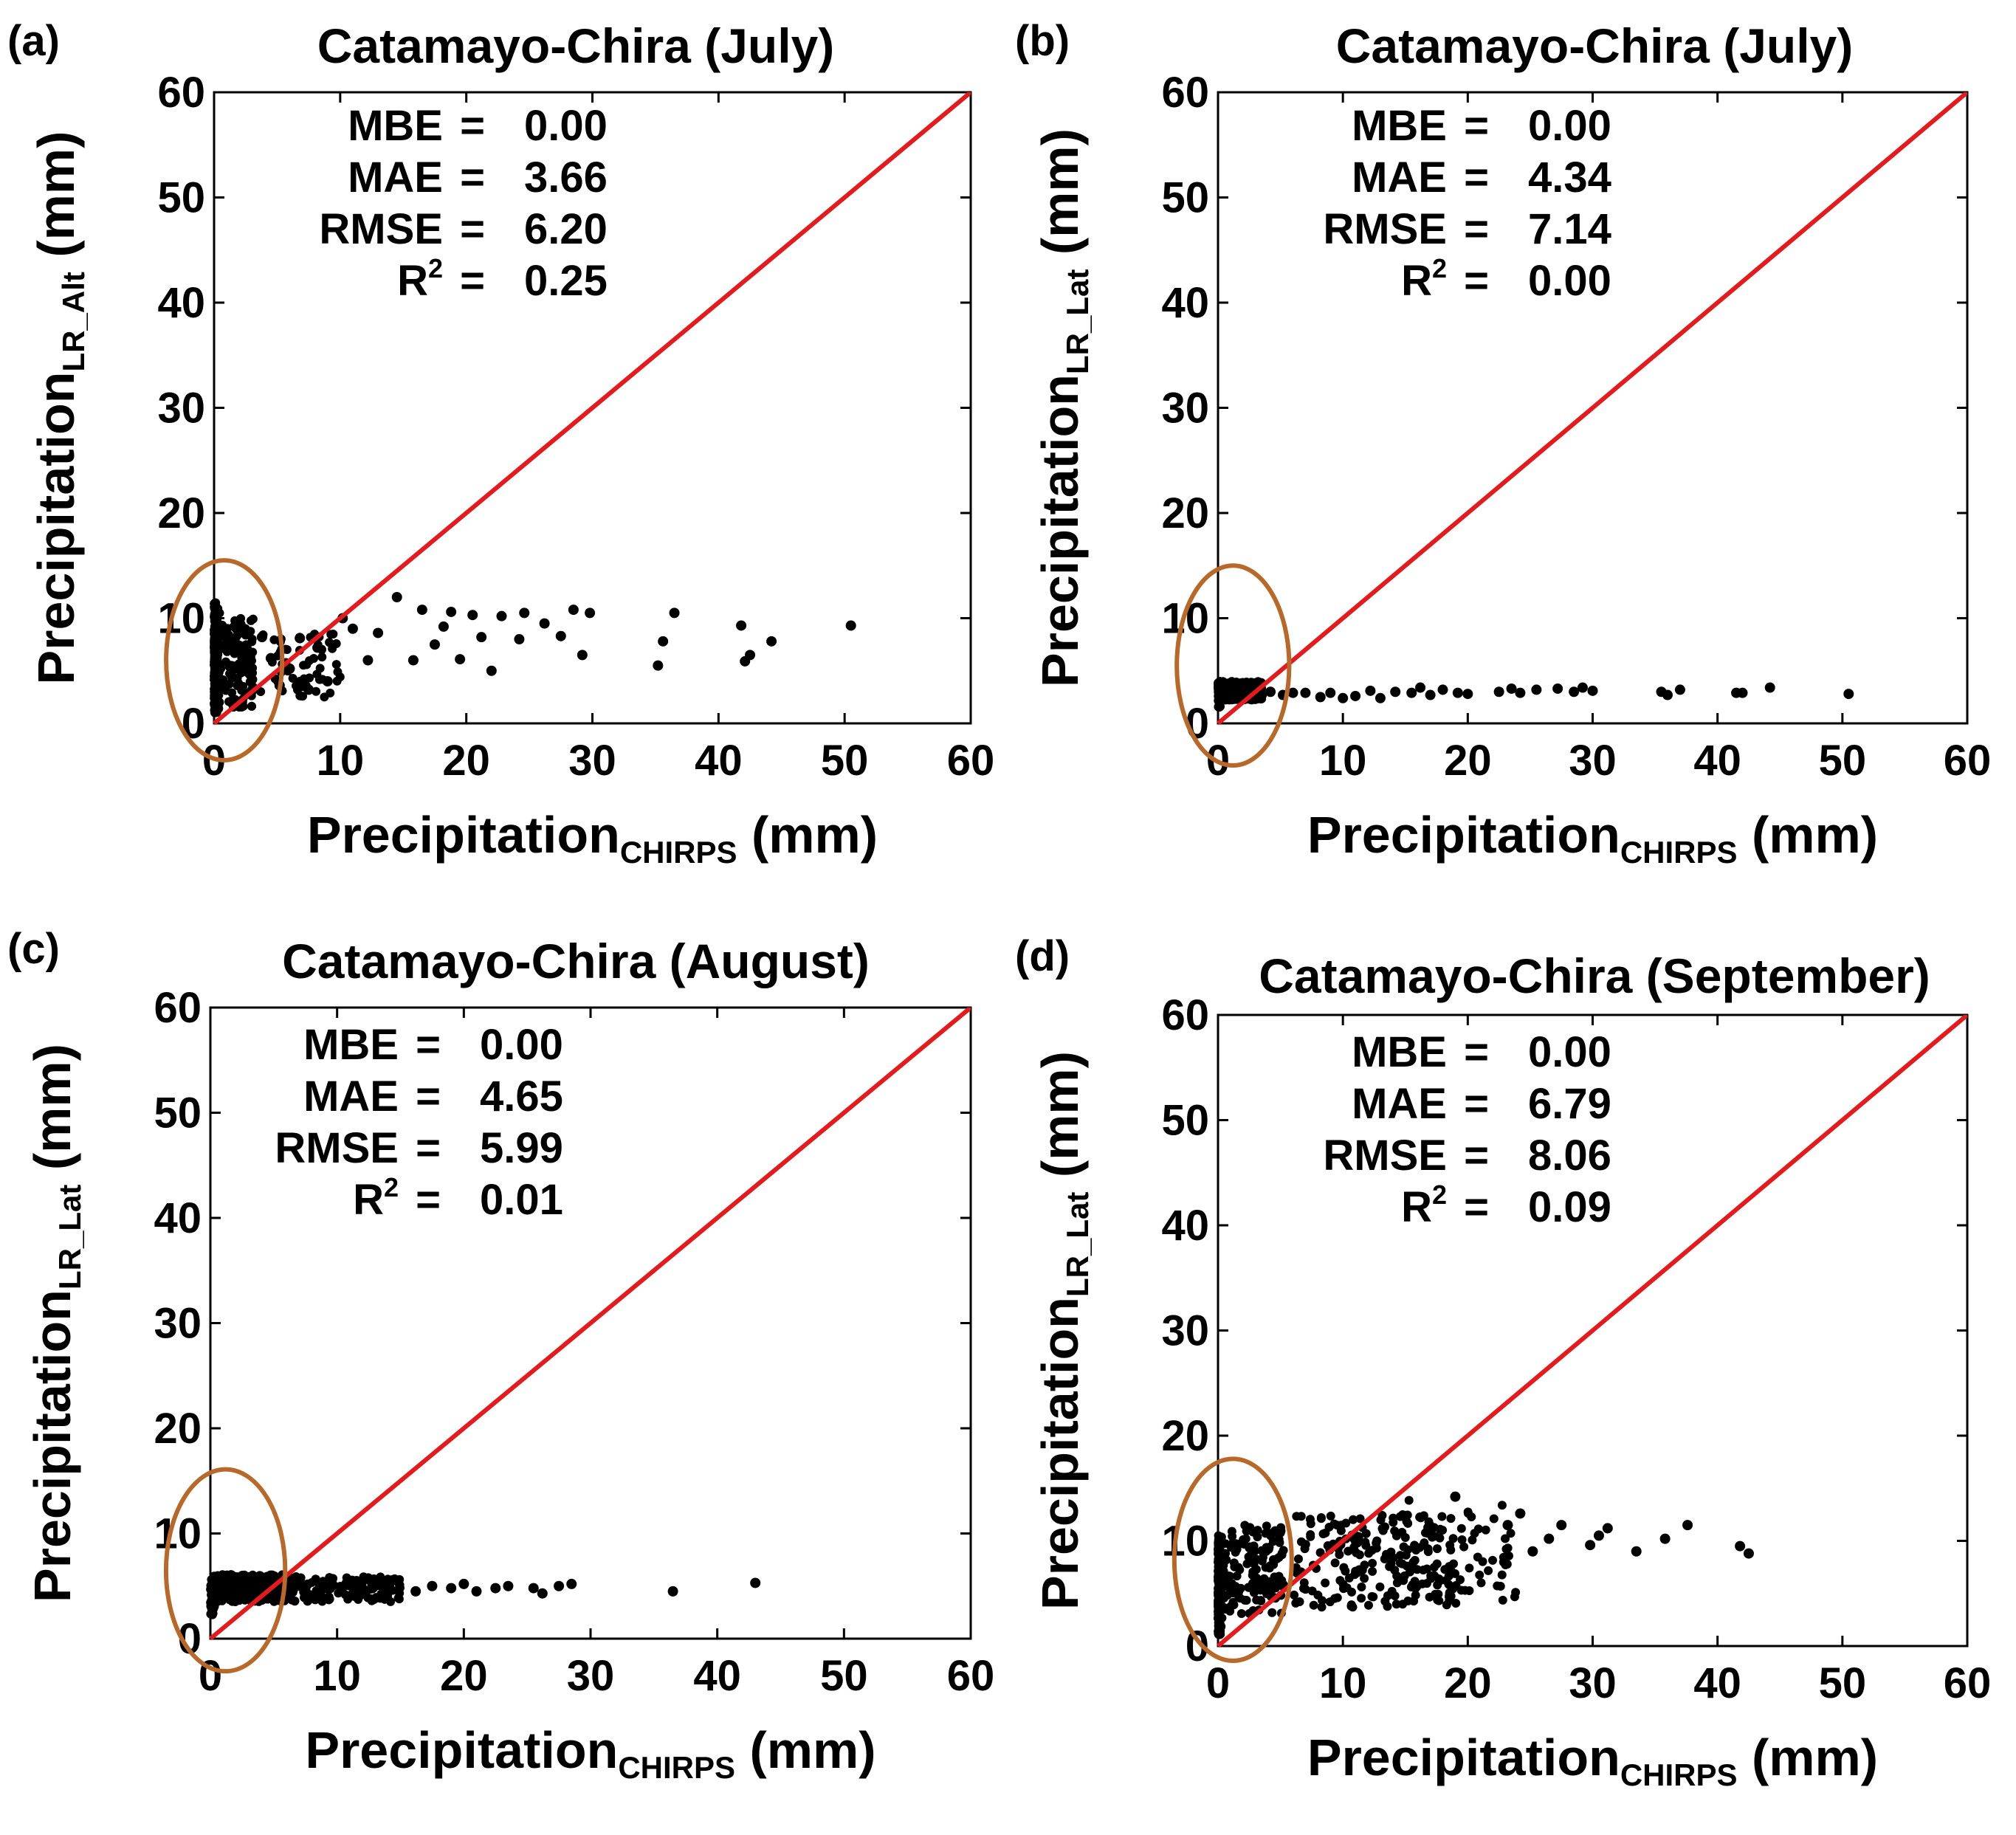  Describe the element at coordinates (1467, 1130) in the screenshot. I see `stats-block: MBE = 0.00 MAE = 6.79 RMSE = 8.06 R2 = 0.09` at that location.